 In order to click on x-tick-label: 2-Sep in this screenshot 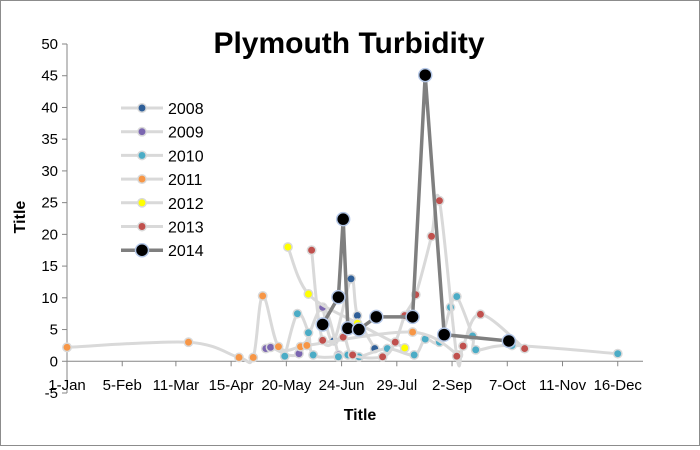, I will do `click(452, 385)`.